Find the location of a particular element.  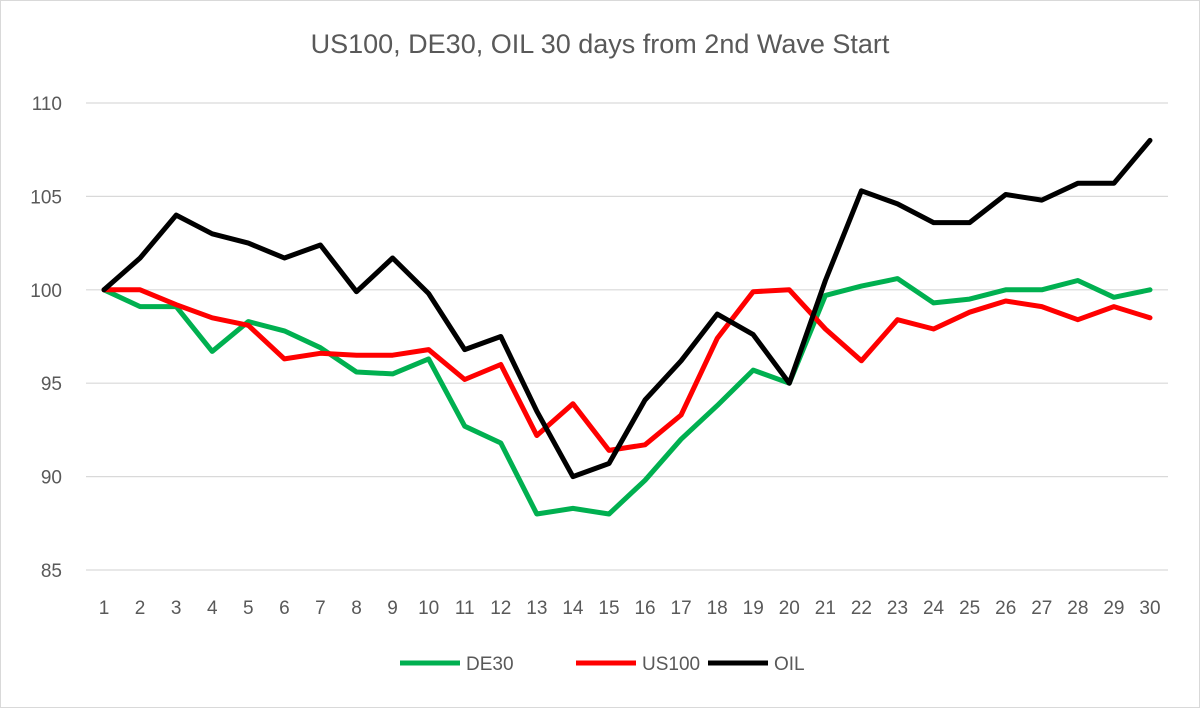

y-tick-label-95: 95 is located at coordinates (51, 384).